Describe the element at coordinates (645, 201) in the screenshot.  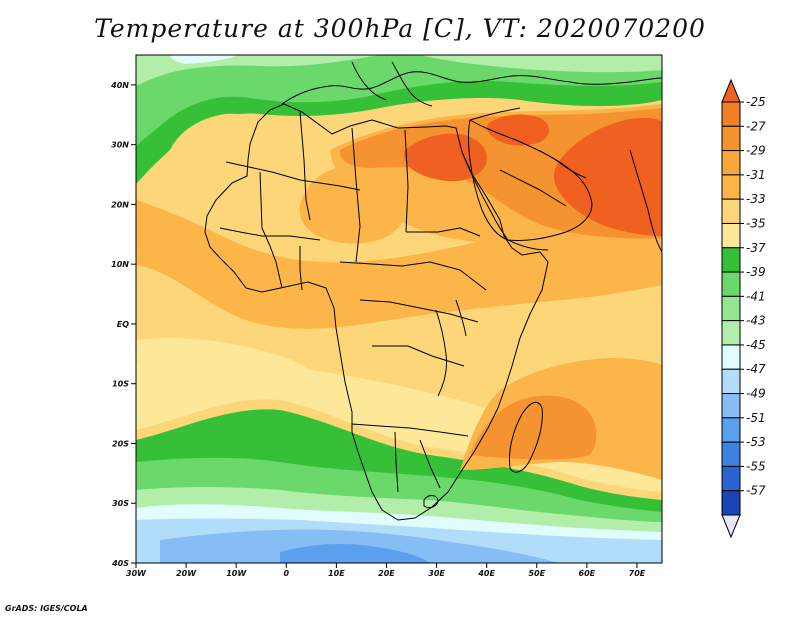
I see `india-coast` at that location.